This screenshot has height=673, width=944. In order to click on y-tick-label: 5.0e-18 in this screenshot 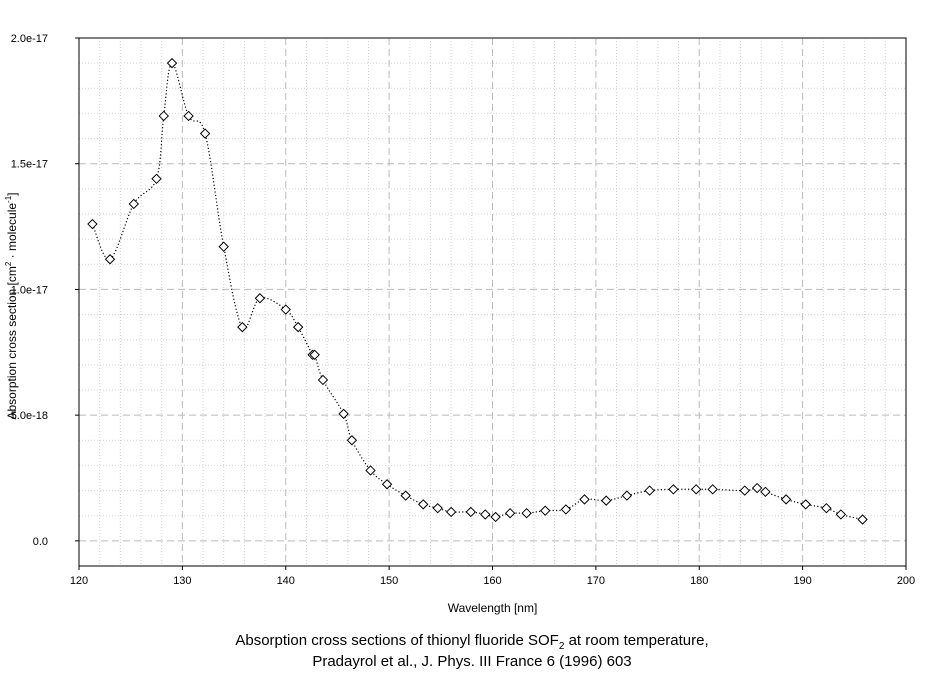, I will do `click(29, 416)`.